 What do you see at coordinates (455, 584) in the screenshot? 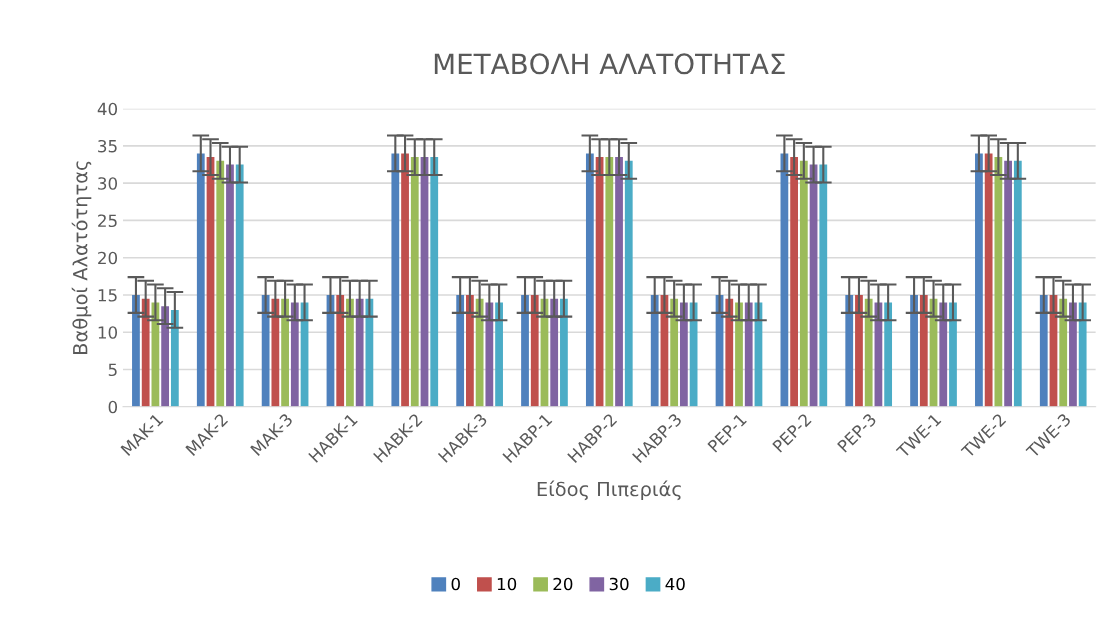
I see `legend-label: 0` at bounding box center [455, 584].